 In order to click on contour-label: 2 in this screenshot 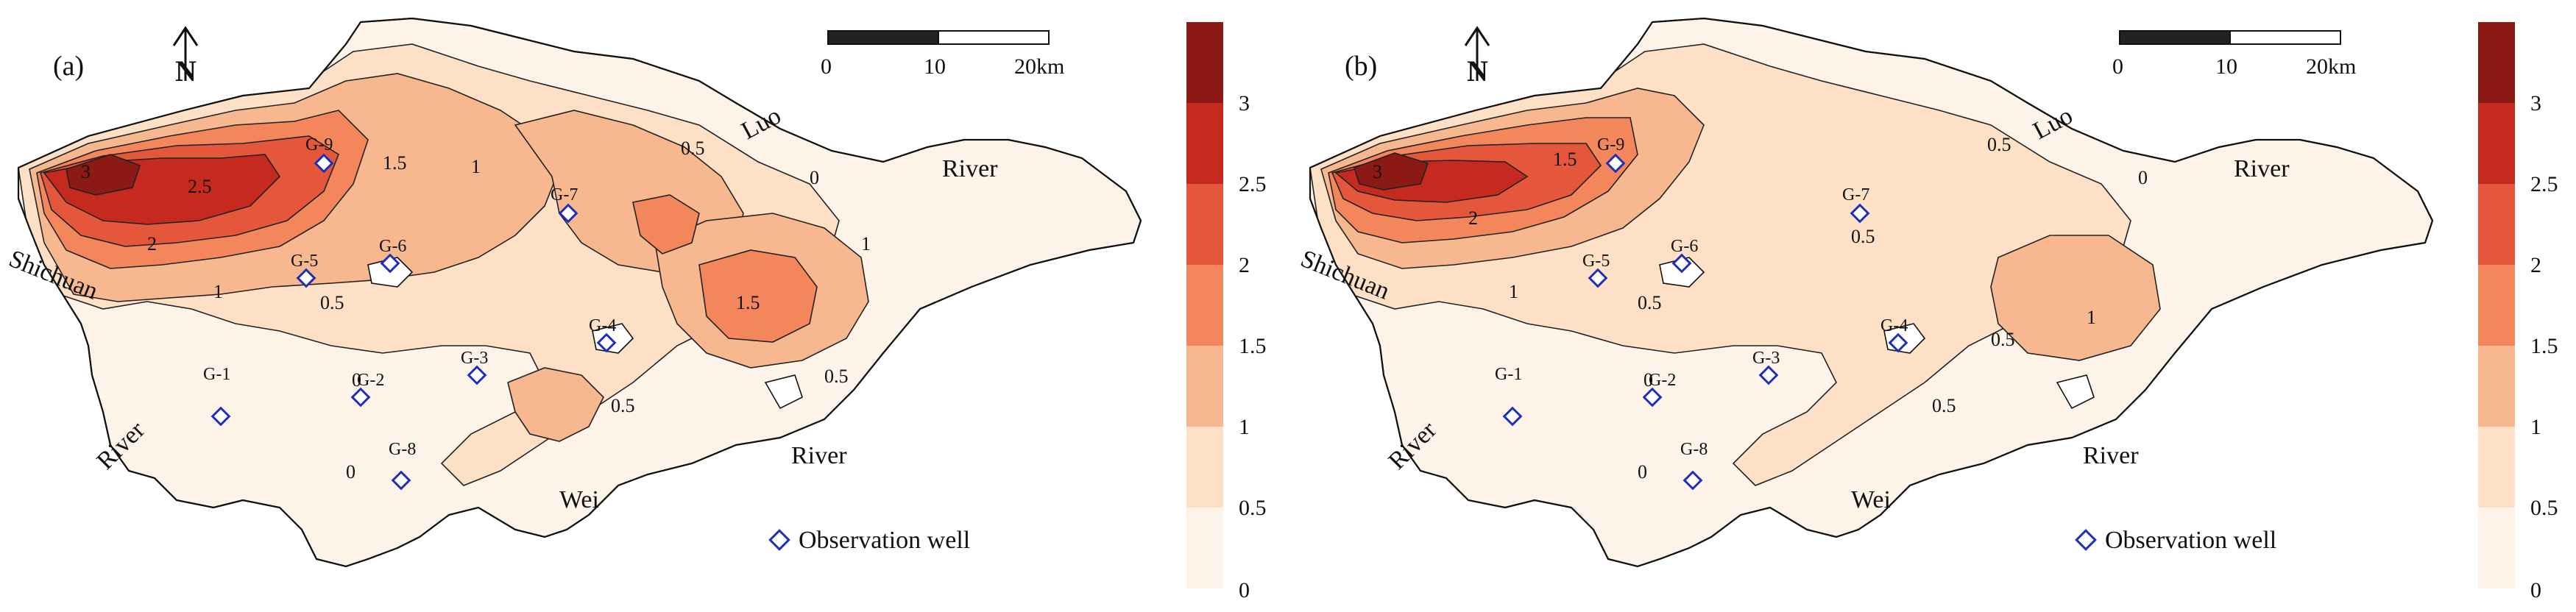, I will do `click(1473, 218)`.